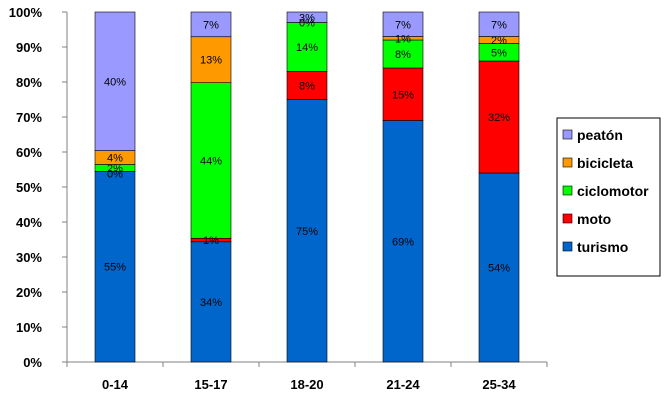 This screenshot has height=400, width=665. I want to click on y-axis: 0% 10% 20% 30% 40% 50% 60% 70% 80% 90% 100%, so click(38, 187).